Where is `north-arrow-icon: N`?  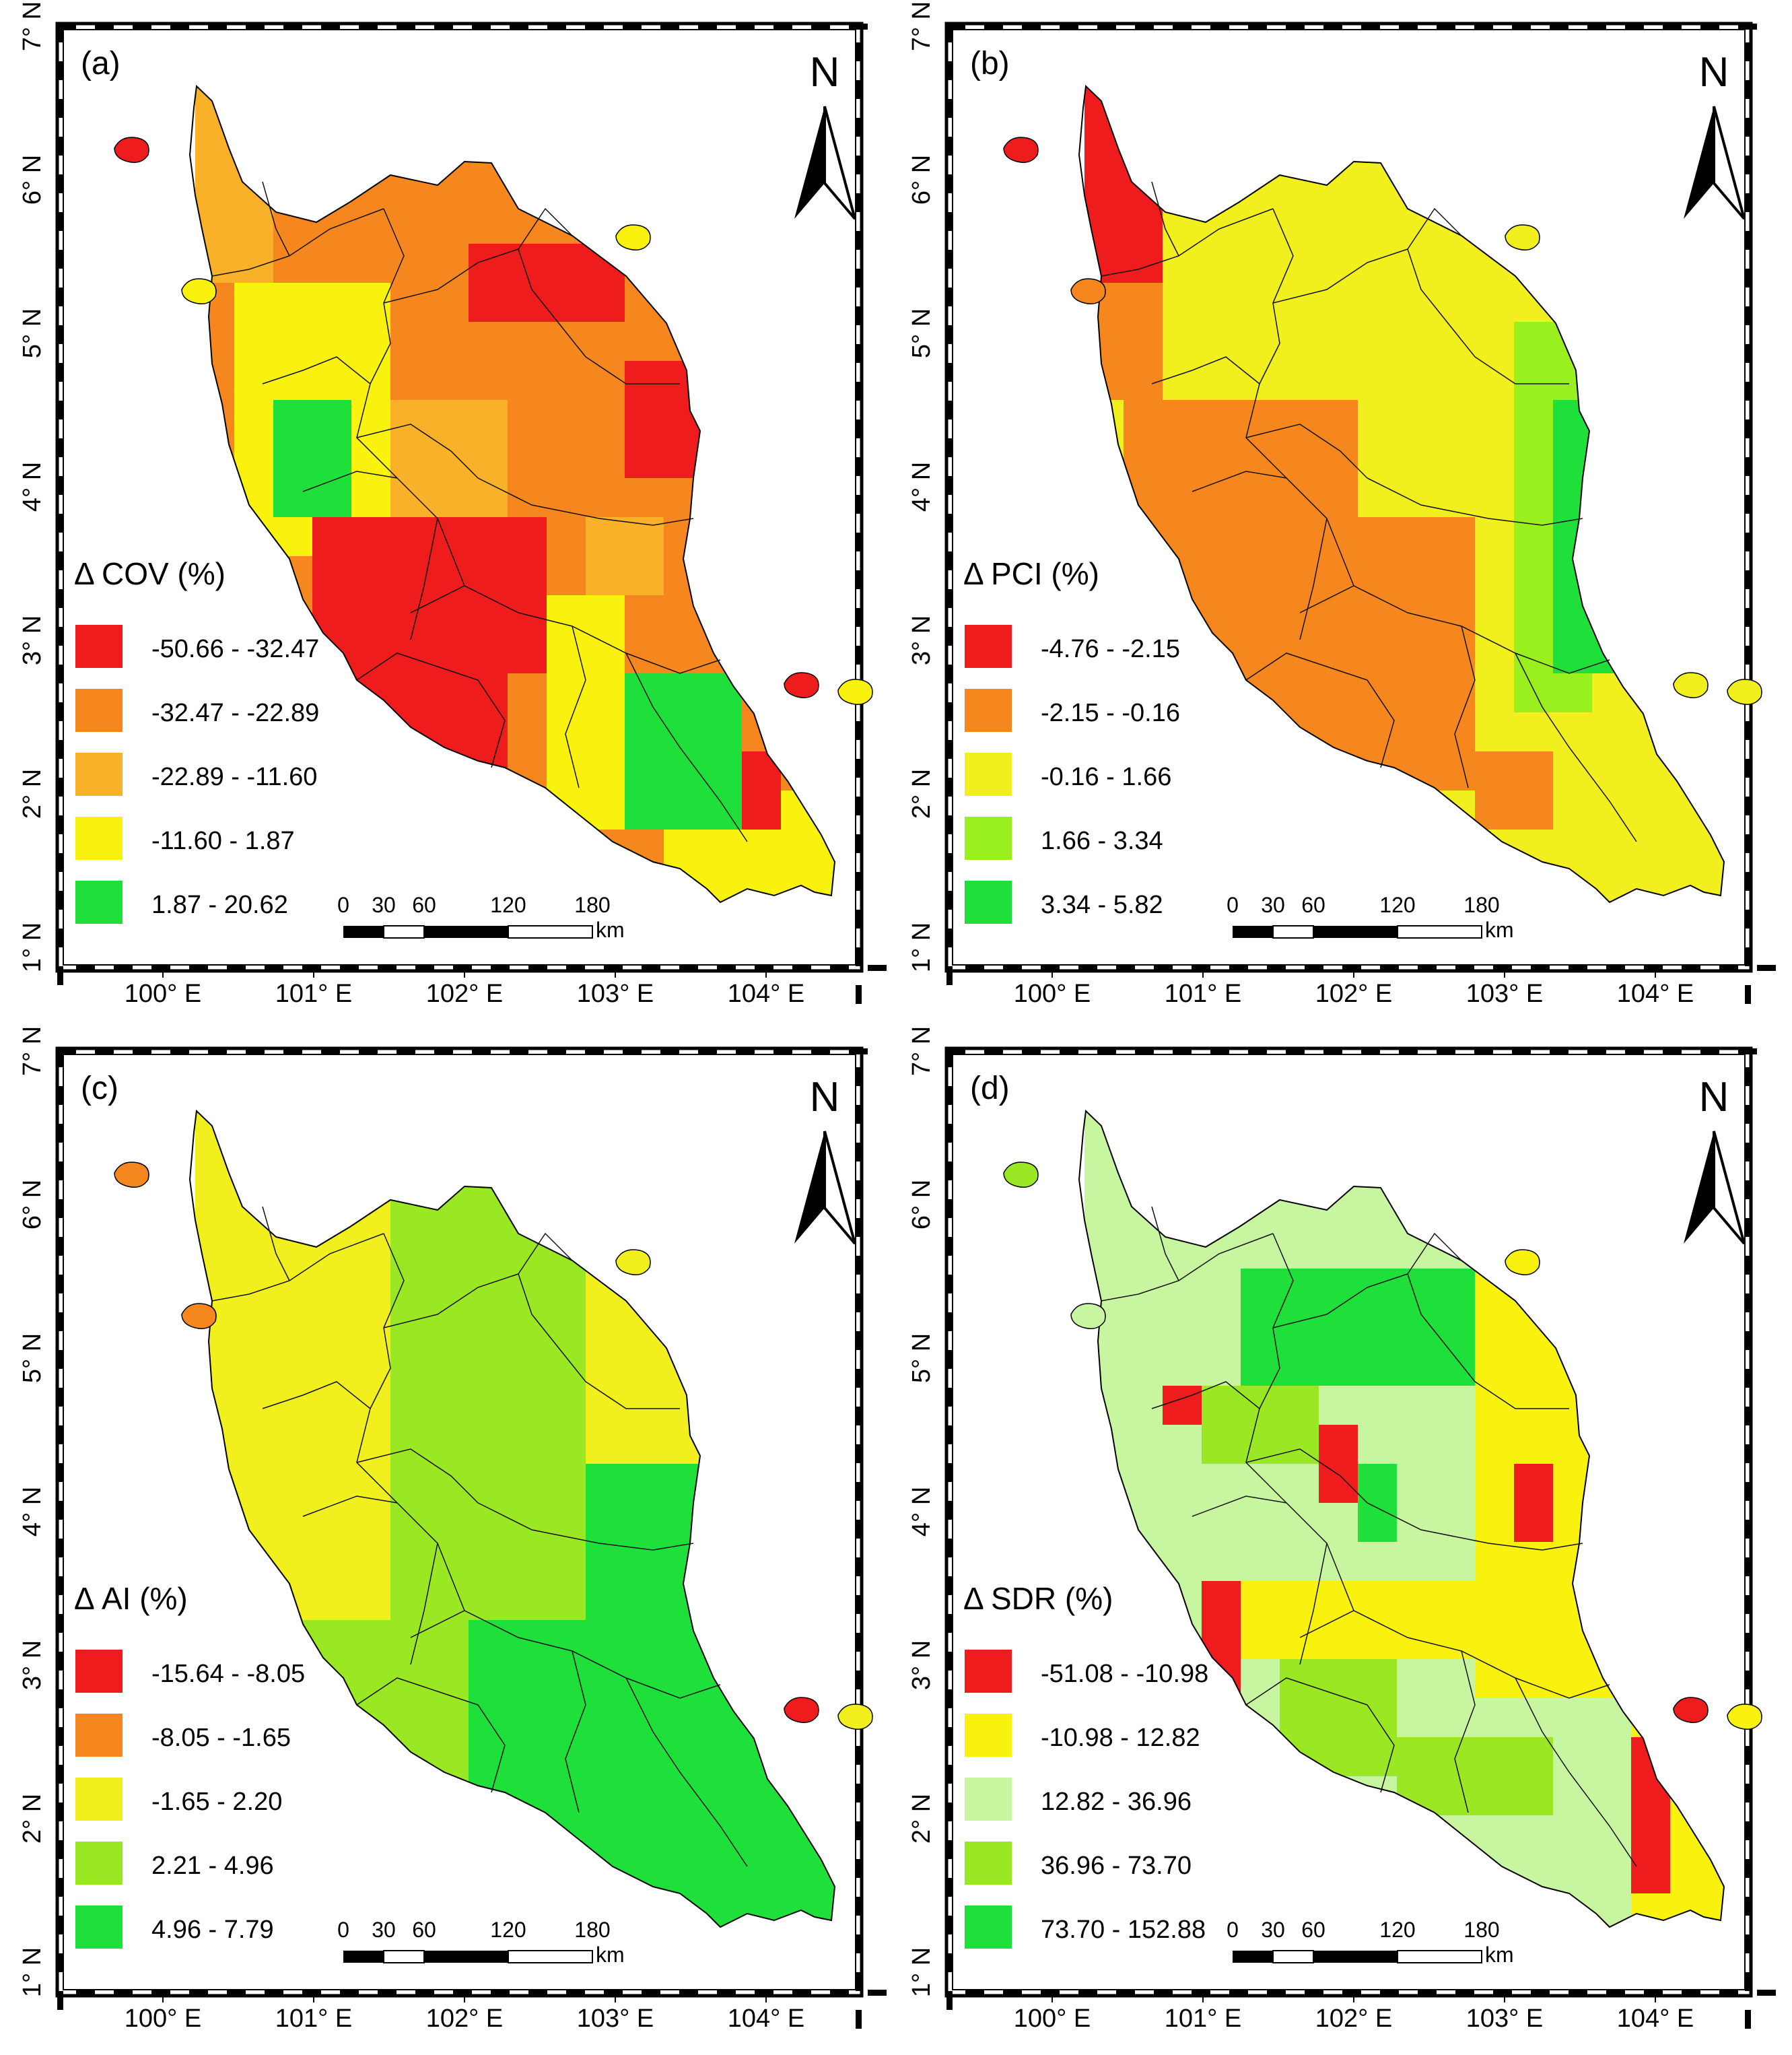 north-arrow-icon: N is located at coordinates (825, 1159).